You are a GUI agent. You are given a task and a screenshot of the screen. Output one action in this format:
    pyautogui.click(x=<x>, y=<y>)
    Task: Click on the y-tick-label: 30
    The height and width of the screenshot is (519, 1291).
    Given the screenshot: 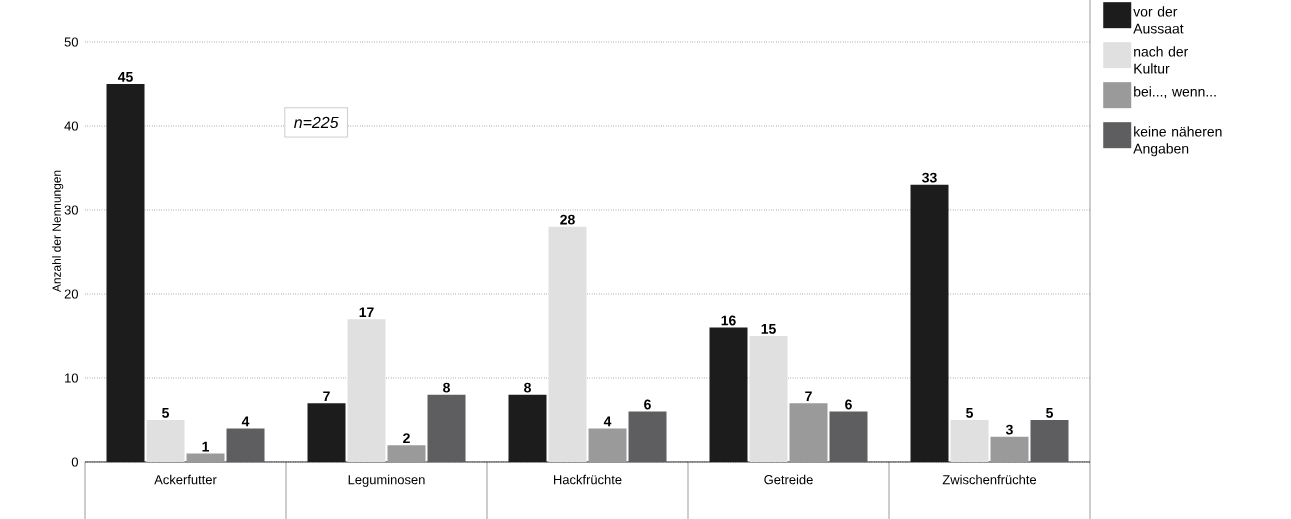 What is the action you would take?
    pyautogui.click(x=71, y=210)
    